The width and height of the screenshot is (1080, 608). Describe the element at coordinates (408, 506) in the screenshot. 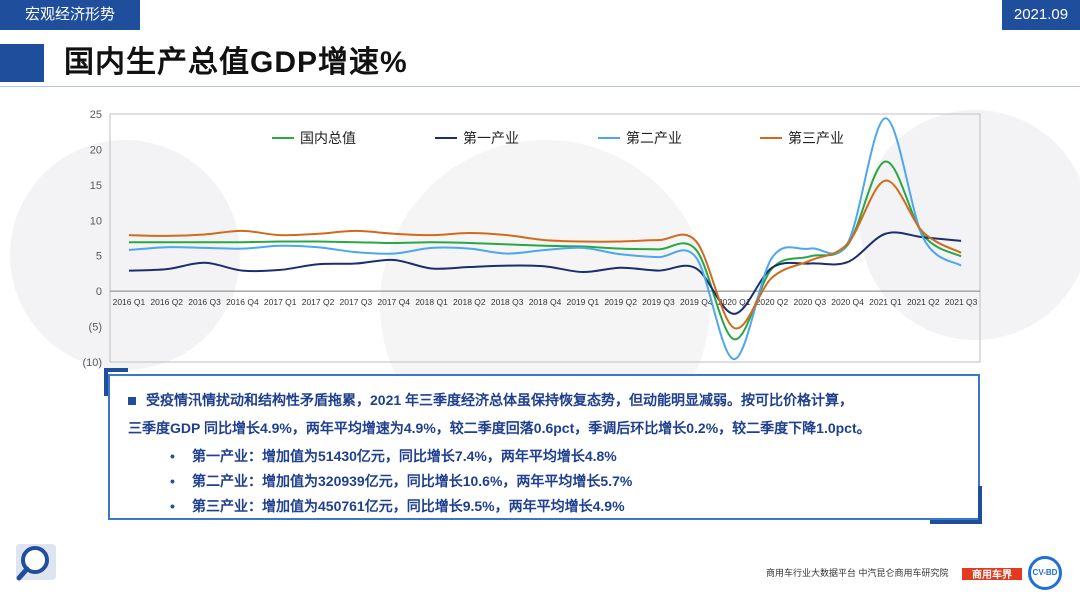

I see `bullet-text-3: 第三产业：增加值为450761亿元，同比增长9.5%，两年平均增长4.9%` at that location.